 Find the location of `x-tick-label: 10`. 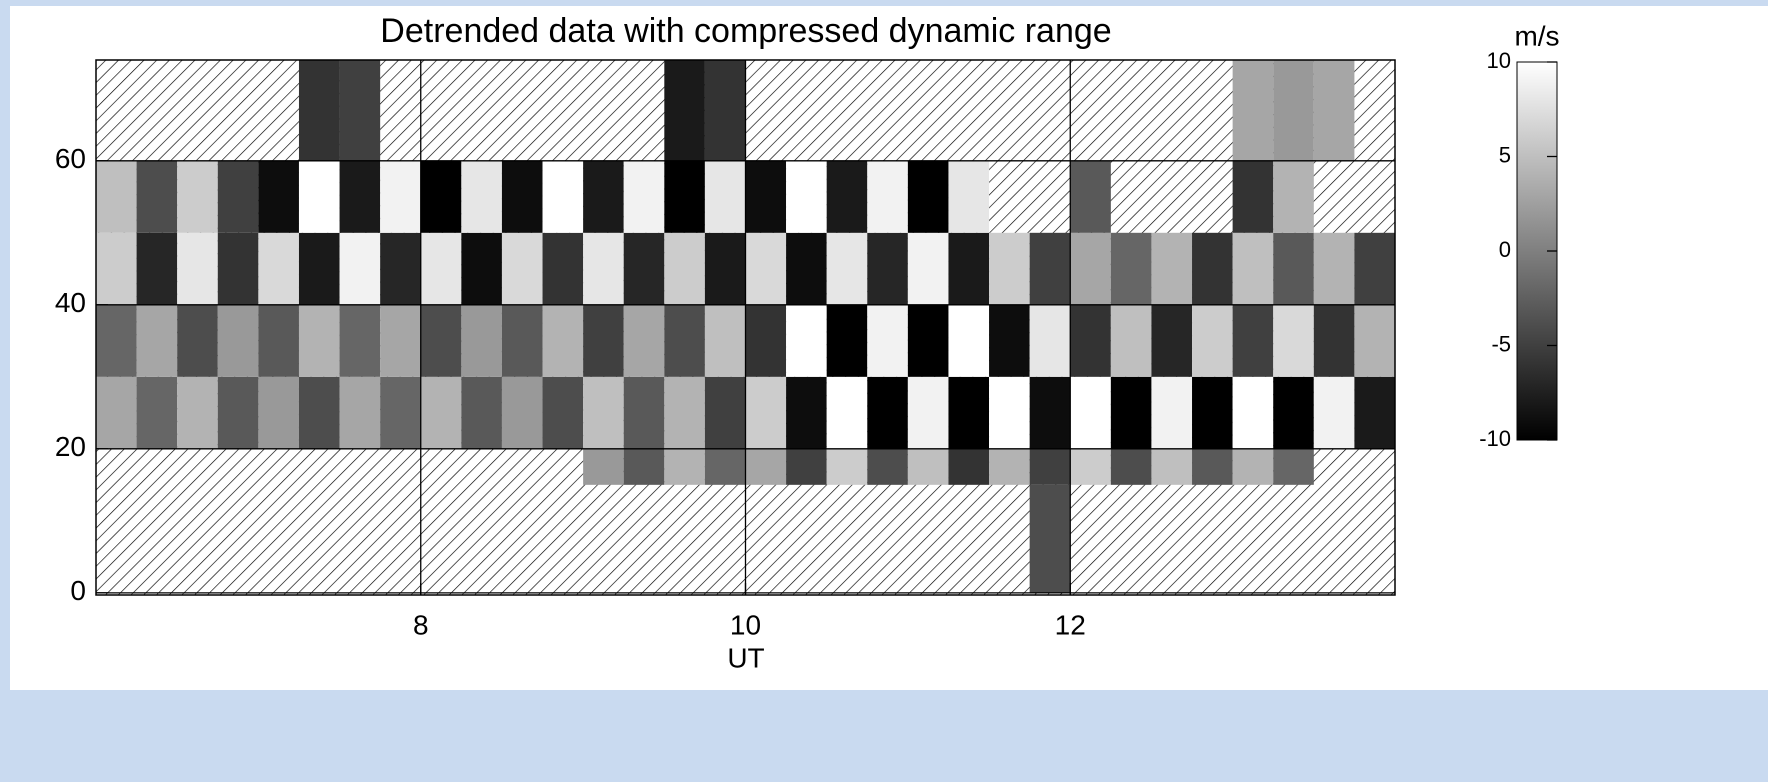

x-tick-label: 10 is located at coordinates (745, 624).